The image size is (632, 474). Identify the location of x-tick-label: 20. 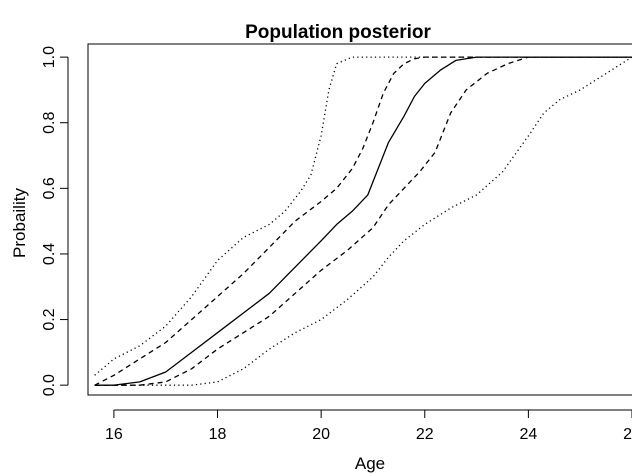
(321, 434).